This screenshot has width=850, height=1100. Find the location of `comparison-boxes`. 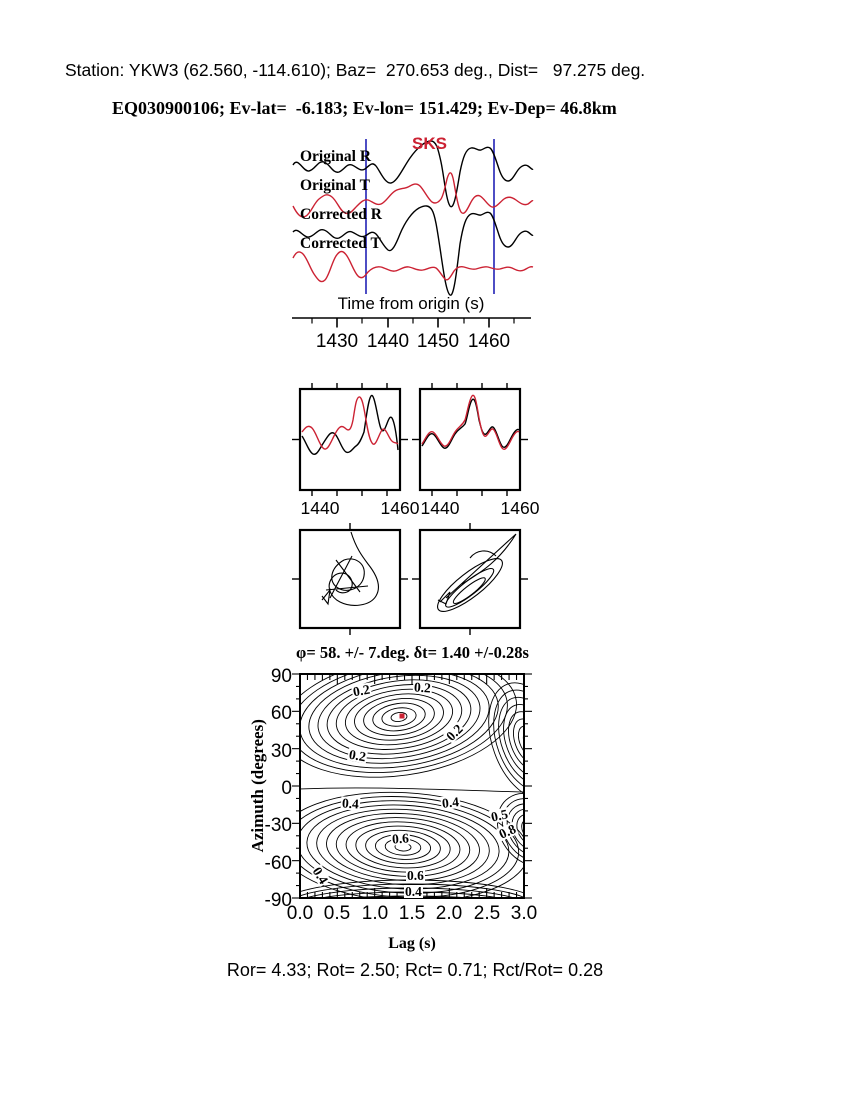

comparison-boxes is located at coordinates (410, 439).